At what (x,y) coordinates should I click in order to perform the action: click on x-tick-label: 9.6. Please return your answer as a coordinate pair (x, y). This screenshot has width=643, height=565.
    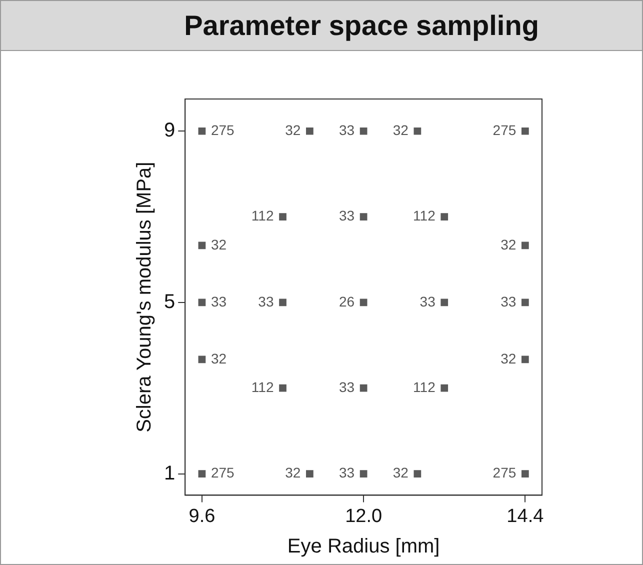
    Looking at the image, I should click on (202, 516).